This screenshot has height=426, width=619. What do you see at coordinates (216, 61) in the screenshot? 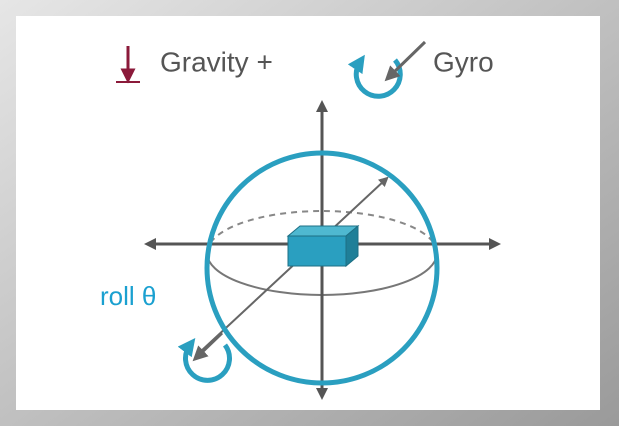
I see `gravity-label: Gravity +` at bounding box center [216, 61].